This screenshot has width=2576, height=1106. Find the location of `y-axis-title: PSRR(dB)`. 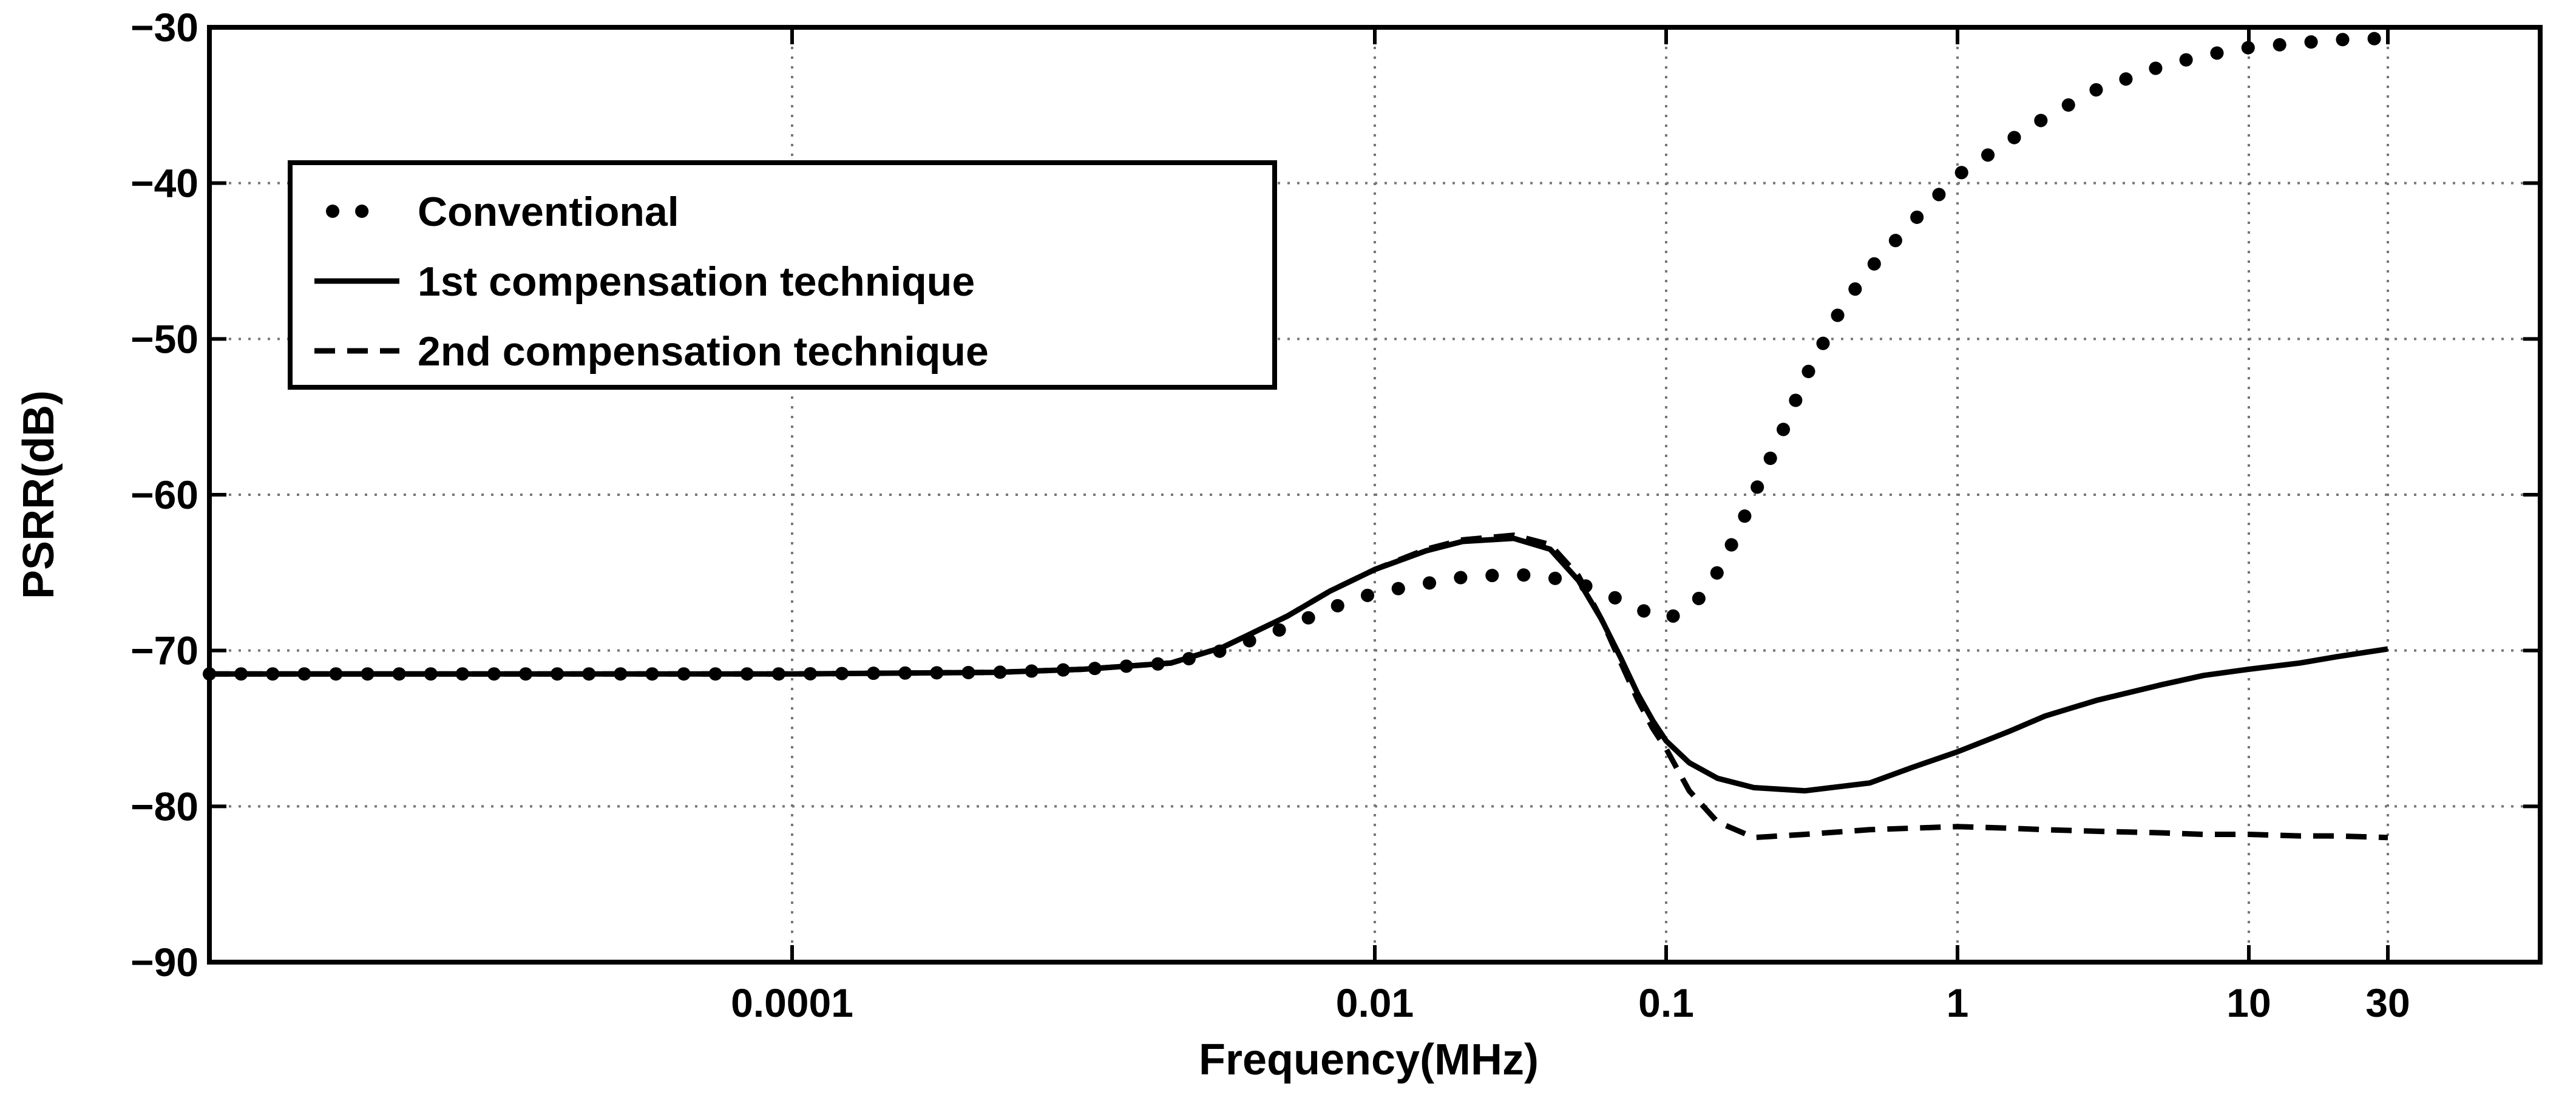

y-axis-title: PSRR(dB) is located at coordinates (39, 494).